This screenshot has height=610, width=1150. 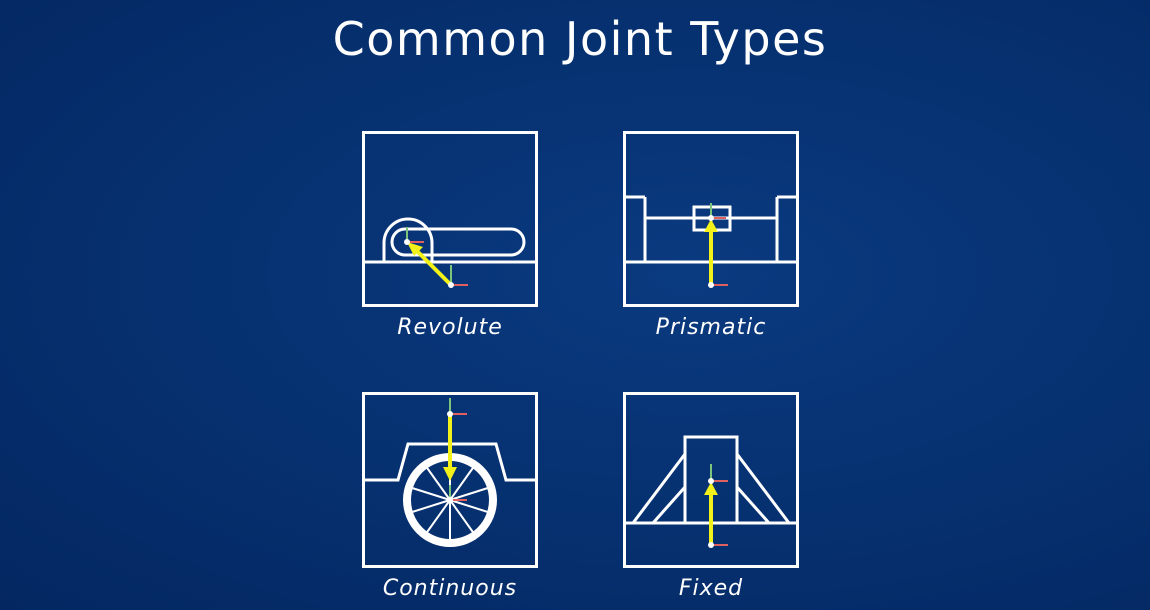 What do you see at coordinates (450, 588) in the screenshot?
I see `continuous-label: Continuous` at bounding box center [450, 588].